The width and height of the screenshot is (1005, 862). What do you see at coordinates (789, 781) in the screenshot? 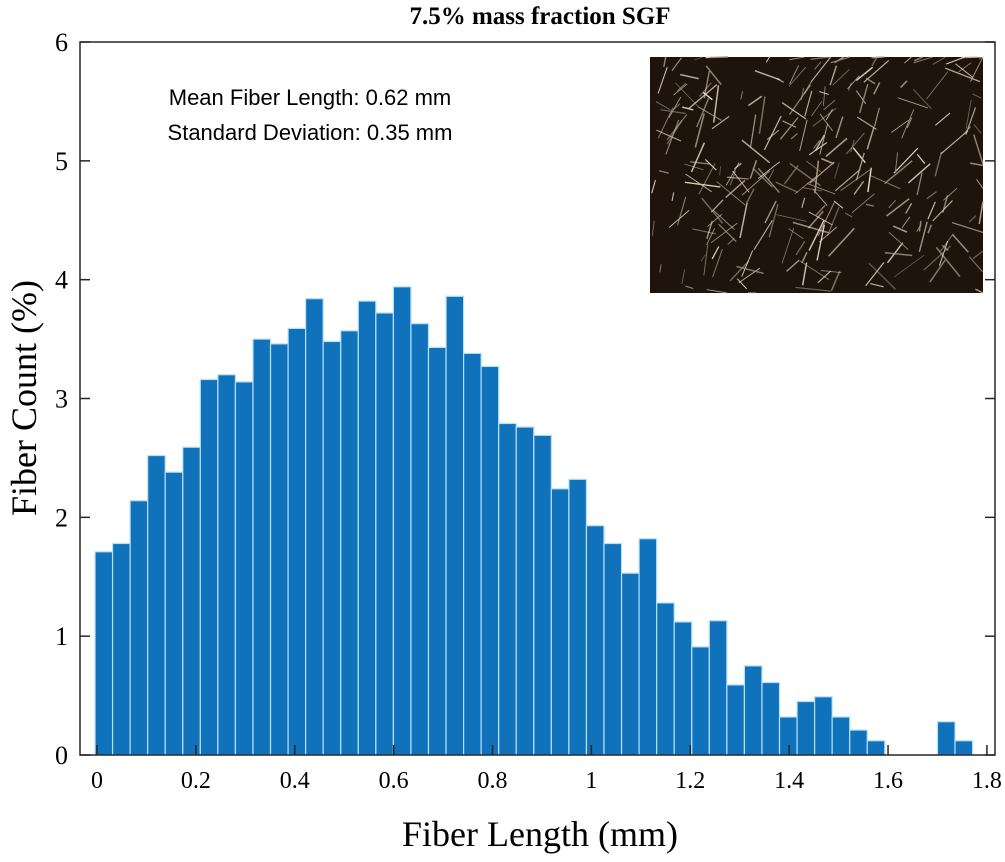
I see `x-tick-label: 1.4` at bounding box center [789, 781].